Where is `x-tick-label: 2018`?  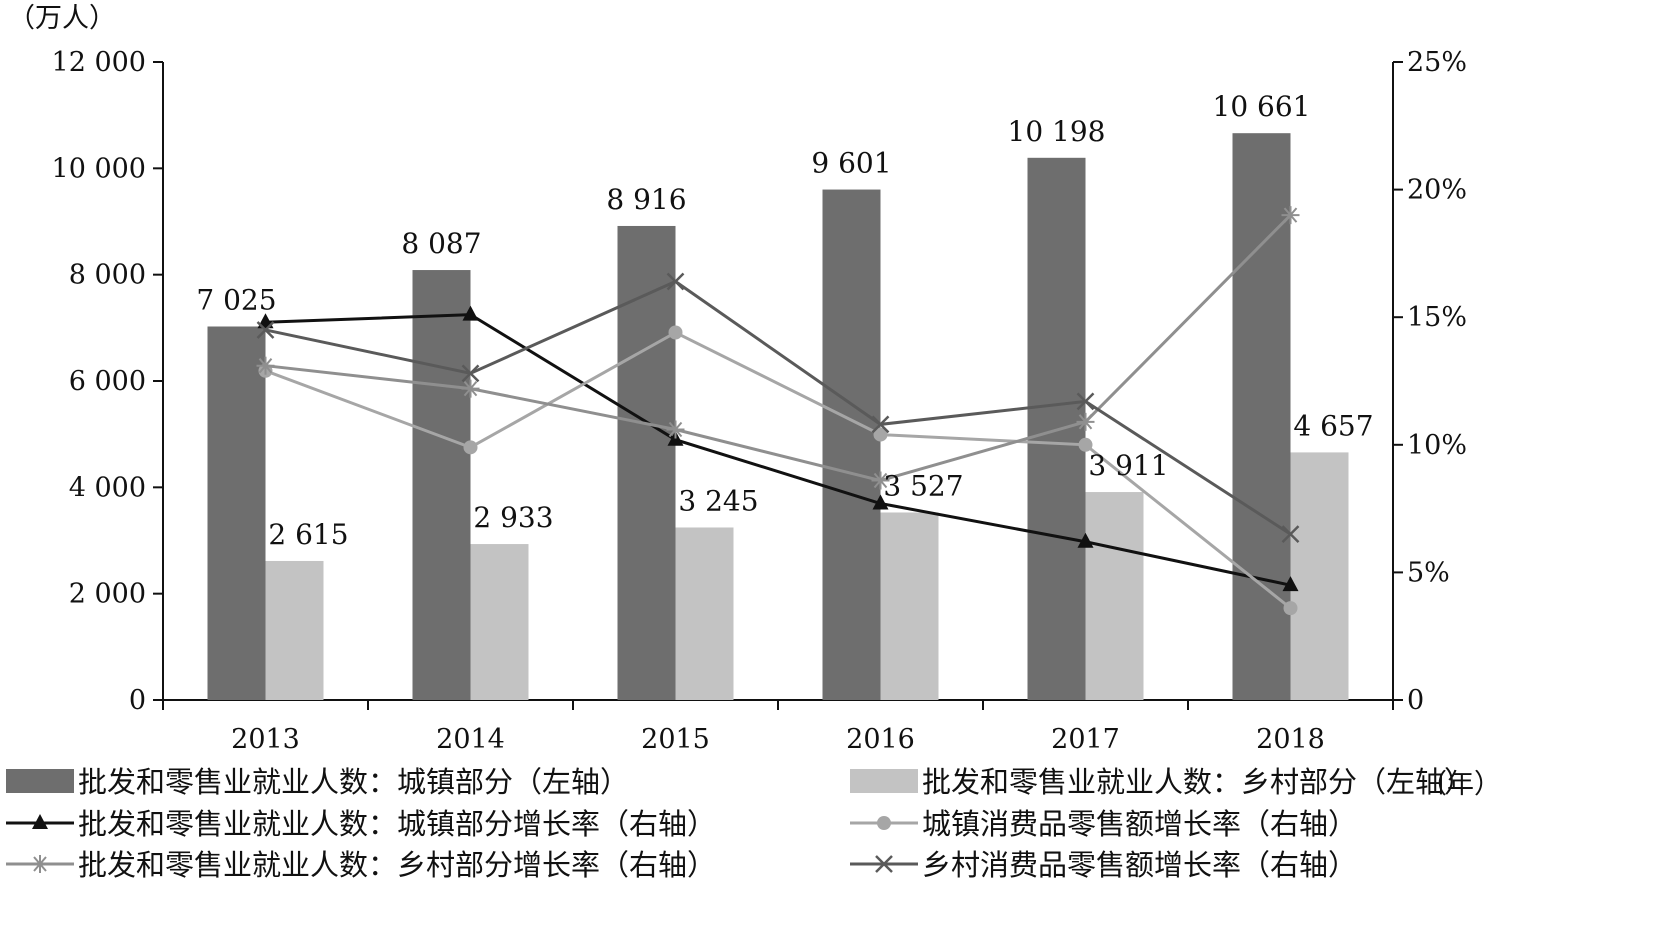 x-tick-label: 2018 is located at coordinates (1290, 739).